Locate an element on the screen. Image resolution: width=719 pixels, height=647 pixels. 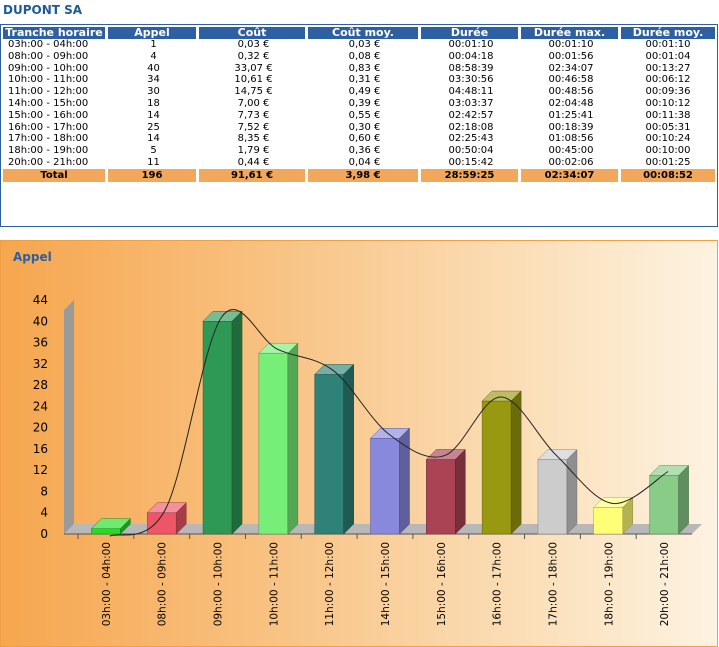
table-cell: 0,49 € is located at coordinates (364, 92).